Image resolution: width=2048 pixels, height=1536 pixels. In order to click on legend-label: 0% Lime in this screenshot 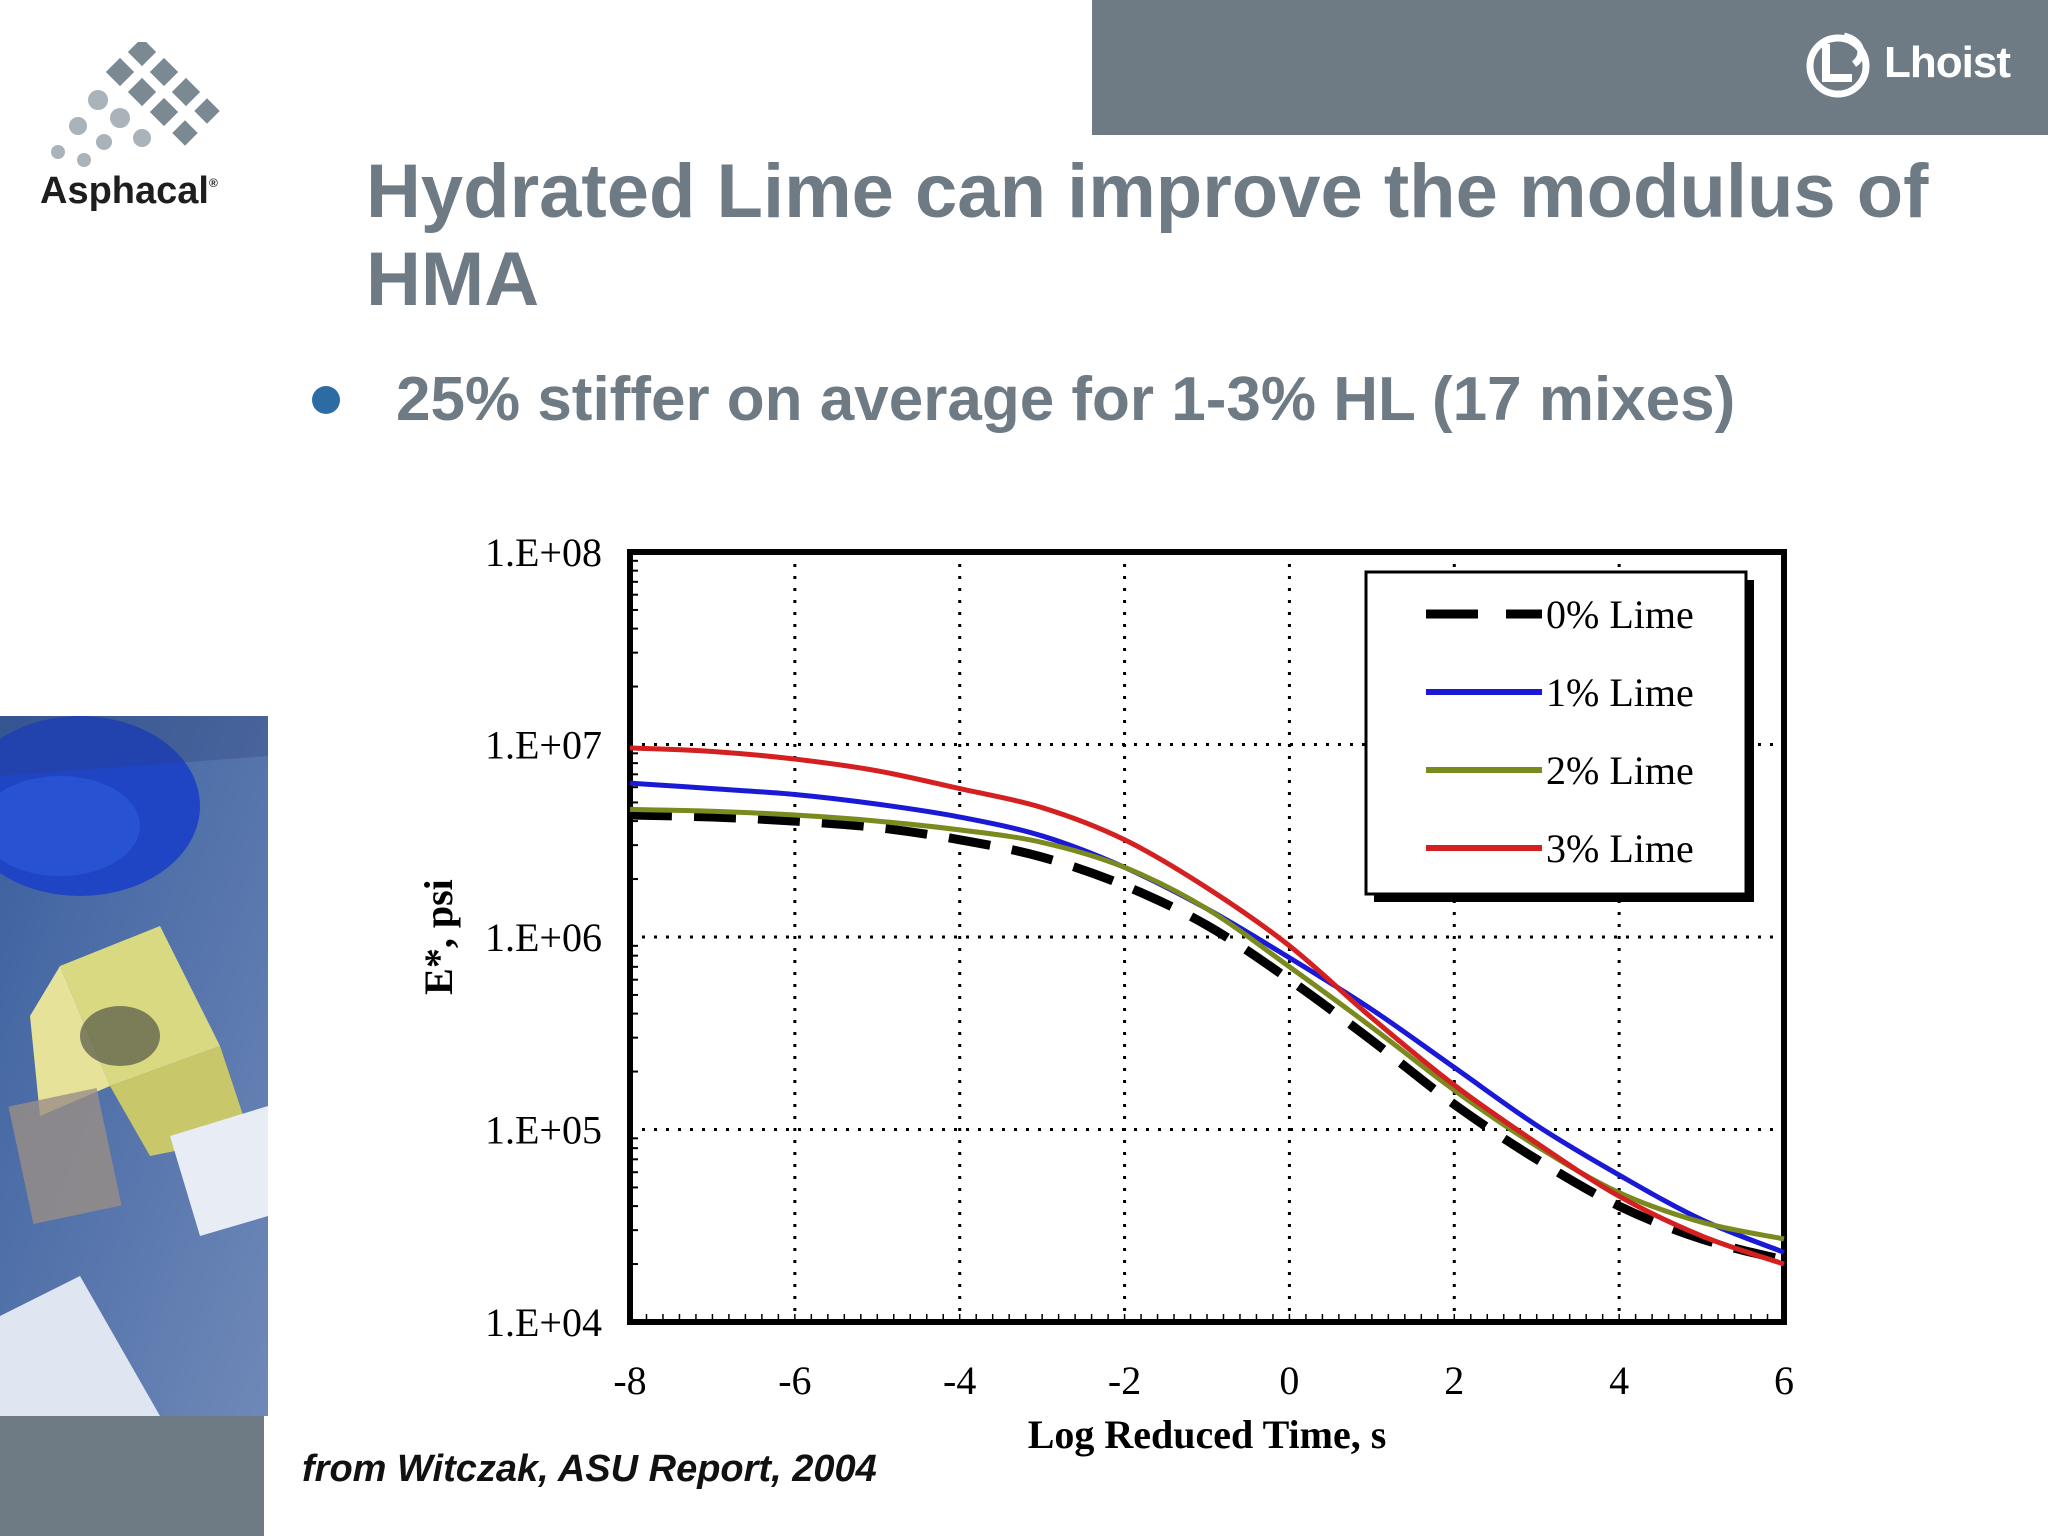, I will do `click(1620, 614)`.